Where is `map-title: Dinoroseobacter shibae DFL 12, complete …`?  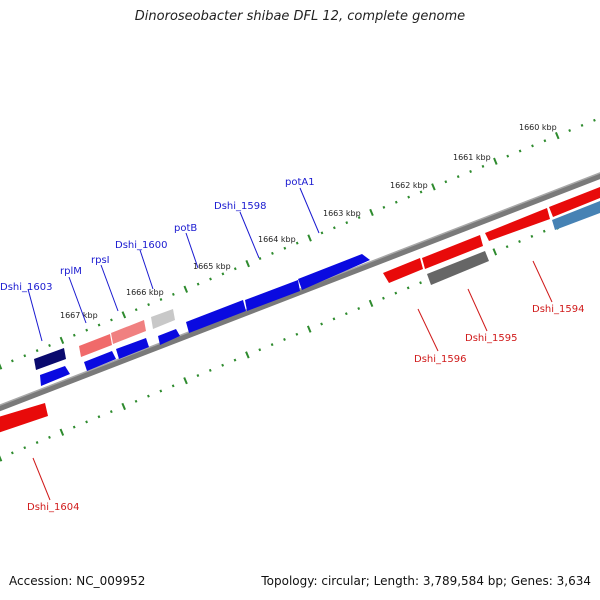
map-title: Dinoroseobacter shibae DFL 12, complete … is located at coordinates (300, 16).